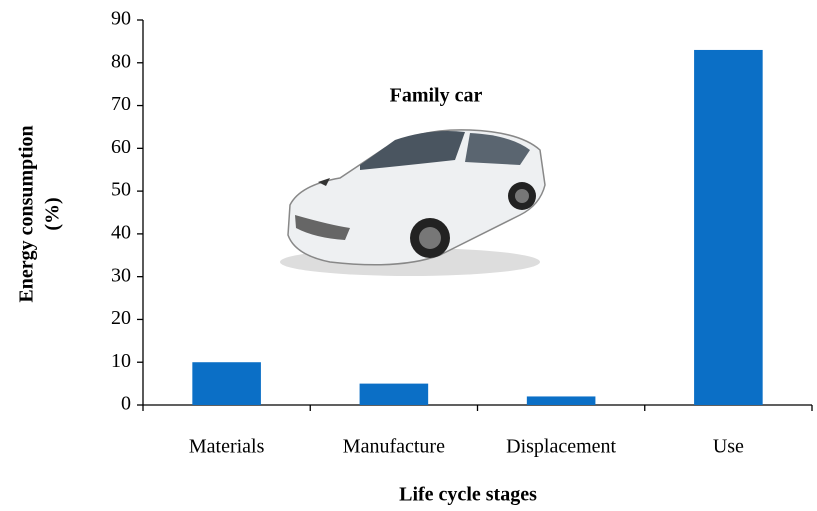 The width and height of the screenshot is (817, 511). I want to click on x-axis-label: Life cycle stages, so click(468, 495).